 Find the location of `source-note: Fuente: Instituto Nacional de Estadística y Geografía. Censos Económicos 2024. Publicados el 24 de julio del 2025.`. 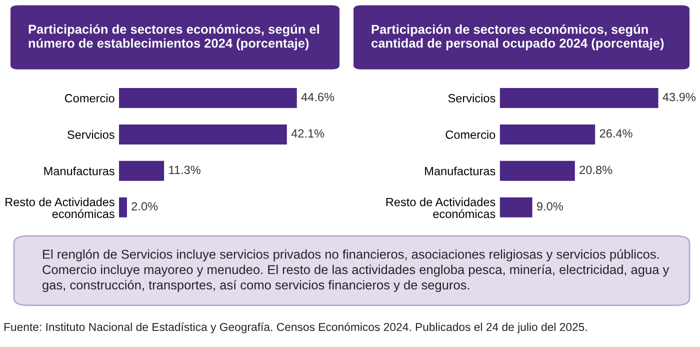

source-note: Fuente: Instituto Nacional de Estadística y Geografía. Censos Económicos 2024. Publicados el 24 de julio del 2025. is located at coordinates (295, 328).